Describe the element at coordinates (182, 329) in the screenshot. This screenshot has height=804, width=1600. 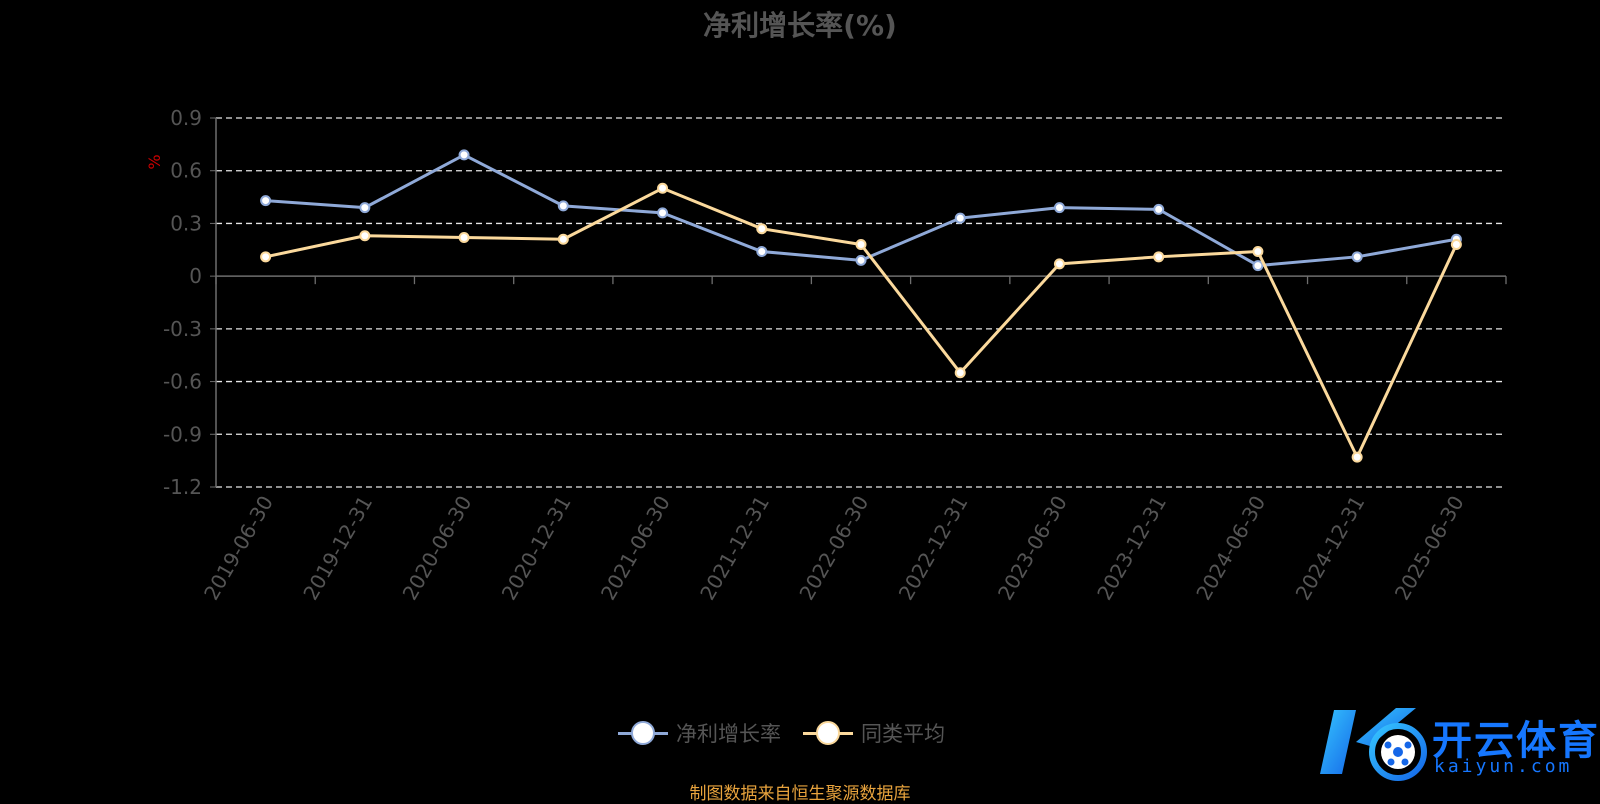
I see `y-tick-label: -0.3` at that location.